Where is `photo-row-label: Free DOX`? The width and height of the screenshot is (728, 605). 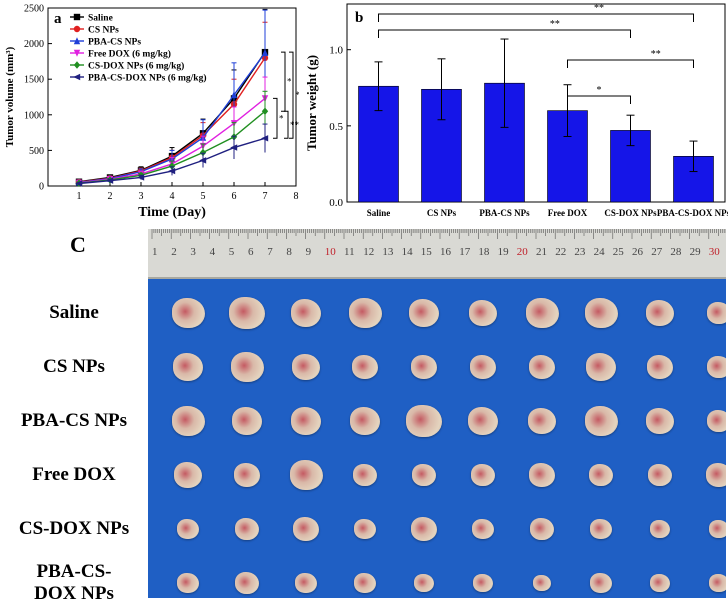 photo-row-label: Free DOX is located at coordinates (74, 475).